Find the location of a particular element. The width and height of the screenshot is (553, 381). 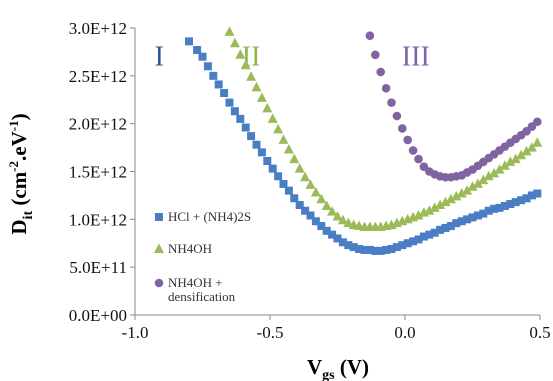

y-axis-title-unit-open: (cm is located at coordinates (19, 191).